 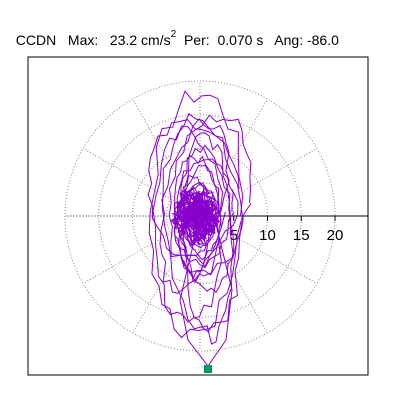 What do you see at coordinates (335, 235) in the screenshot?
I see `radial-tick-label-20: 20` at bounding box center [335, 235].